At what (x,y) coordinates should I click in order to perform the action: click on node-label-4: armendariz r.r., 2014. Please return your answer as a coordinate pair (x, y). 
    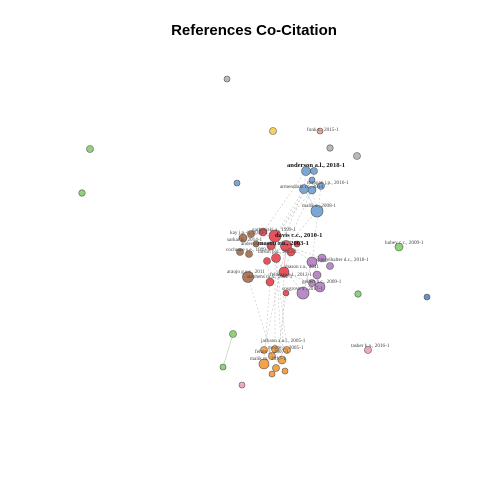
    Looking at the image, I should click on (301, 187).